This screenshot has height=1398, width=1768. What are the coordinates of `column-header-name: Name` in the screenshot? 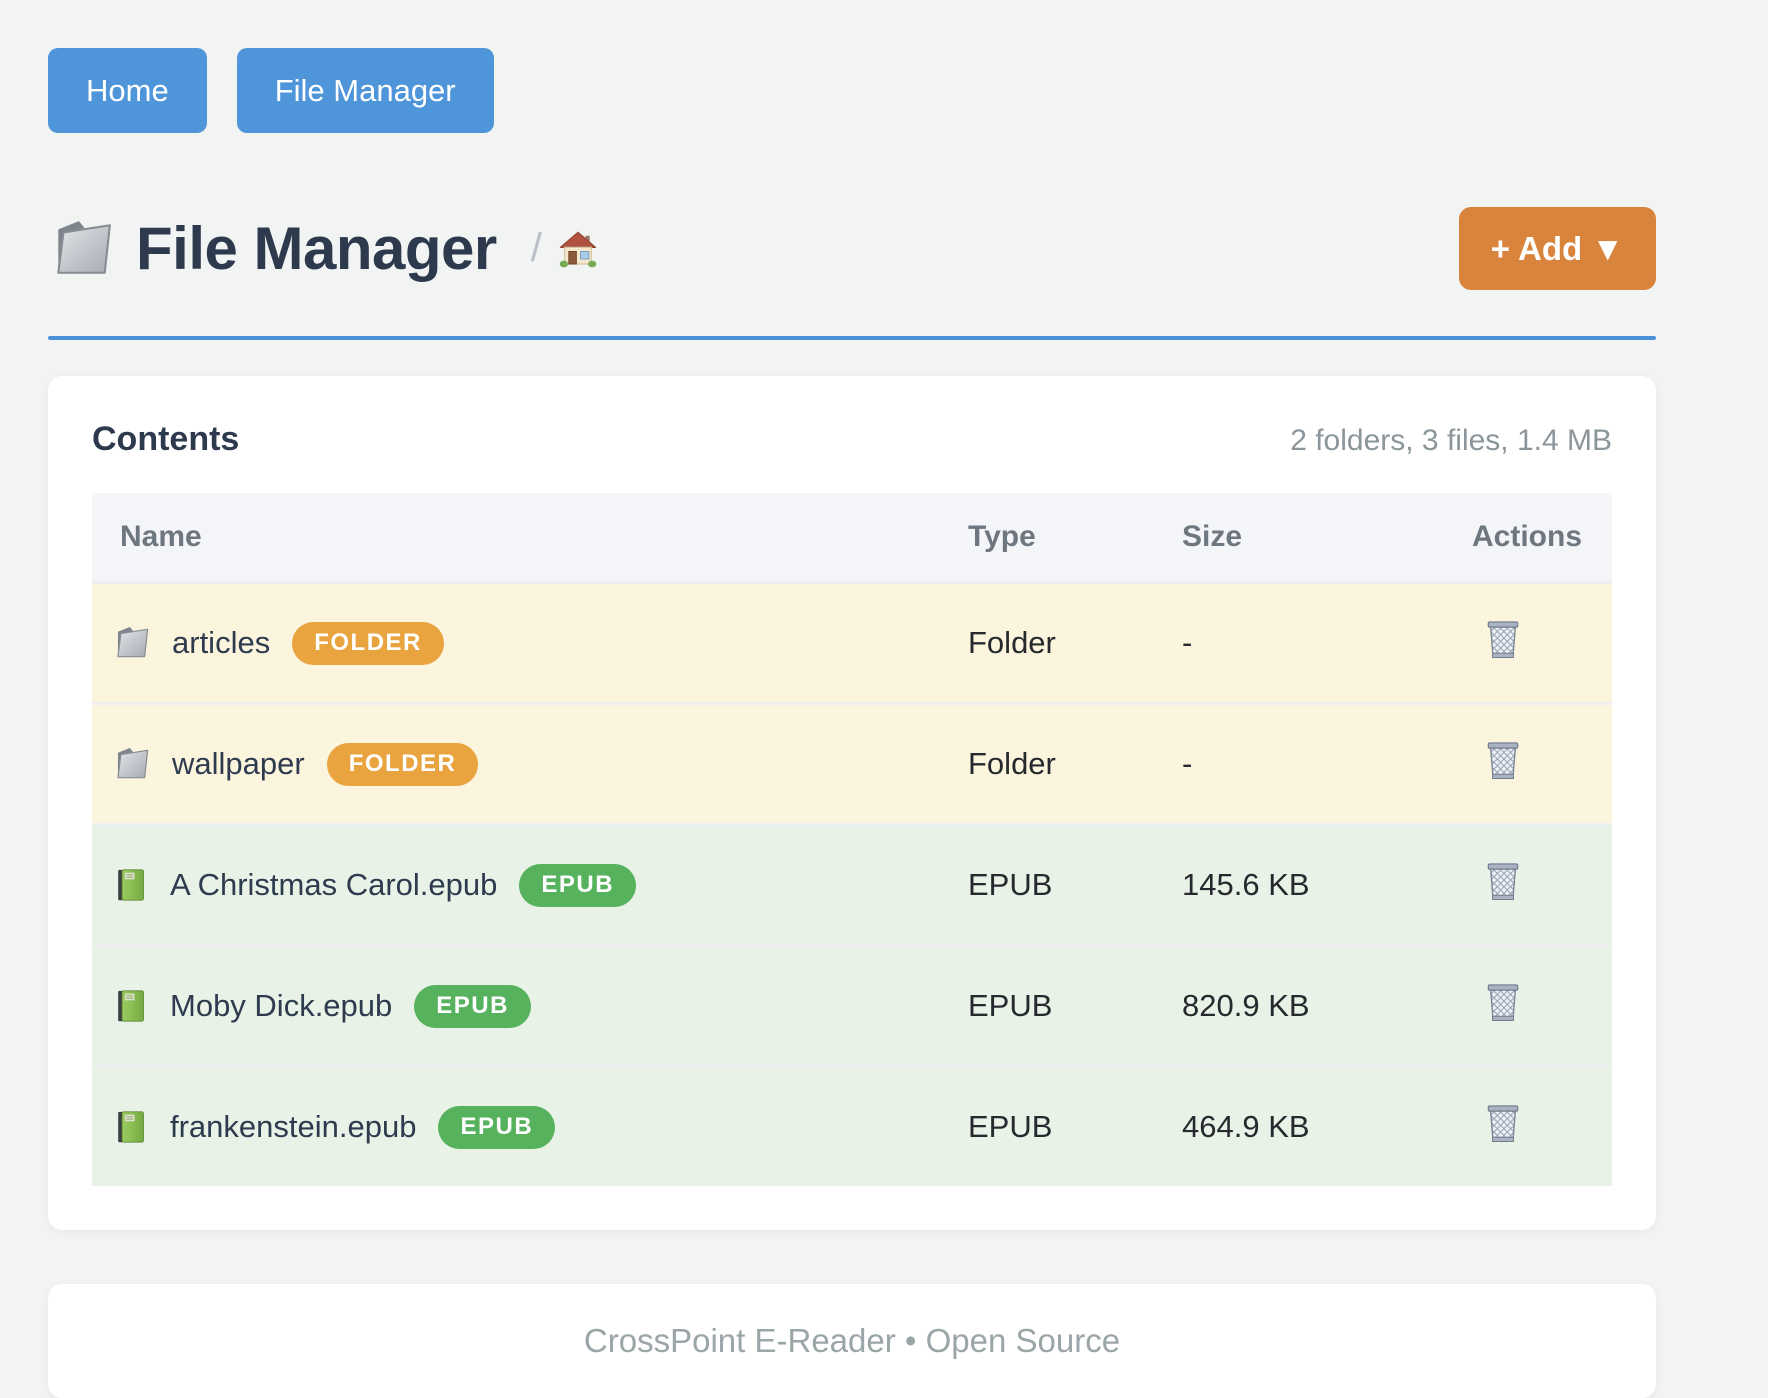 It's located at (530, 538).